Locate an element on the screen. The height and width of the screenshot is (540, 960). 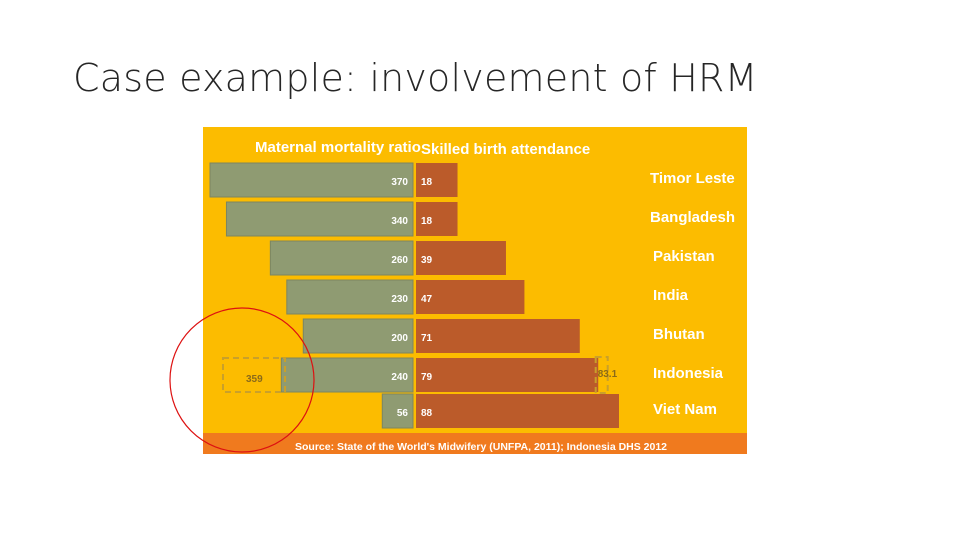
mmr-value-label: 340 is located at coordinates (399, 221).